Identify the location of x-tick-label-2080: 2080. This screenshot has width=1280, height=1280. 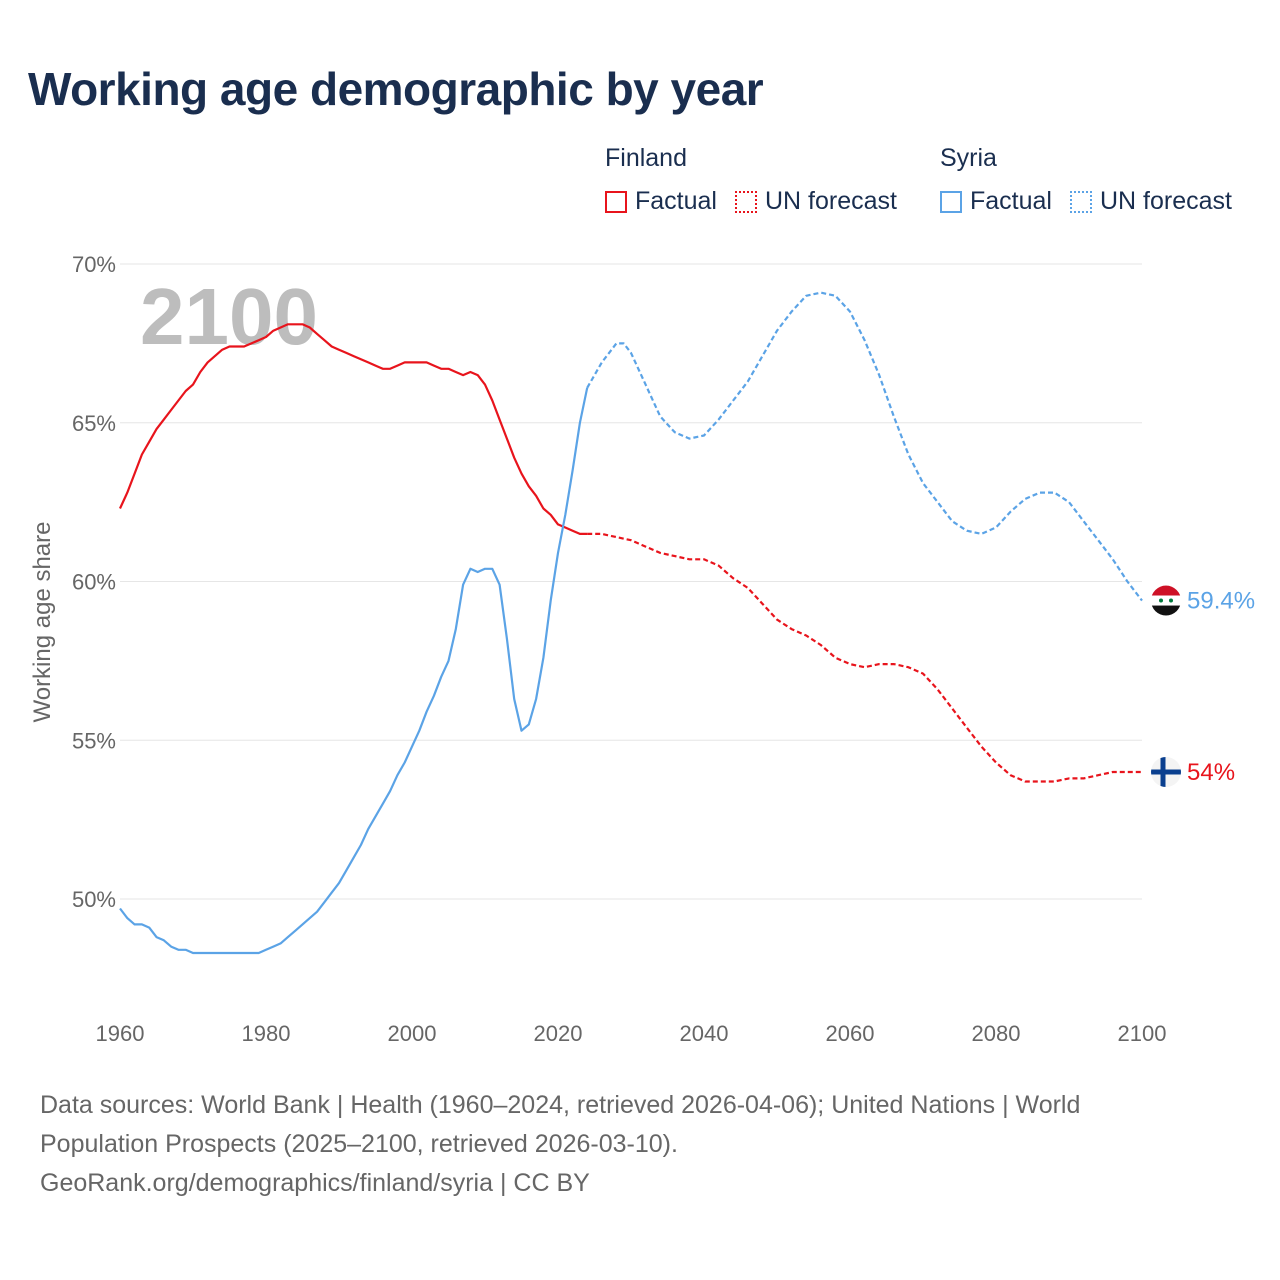
(996, 1033).